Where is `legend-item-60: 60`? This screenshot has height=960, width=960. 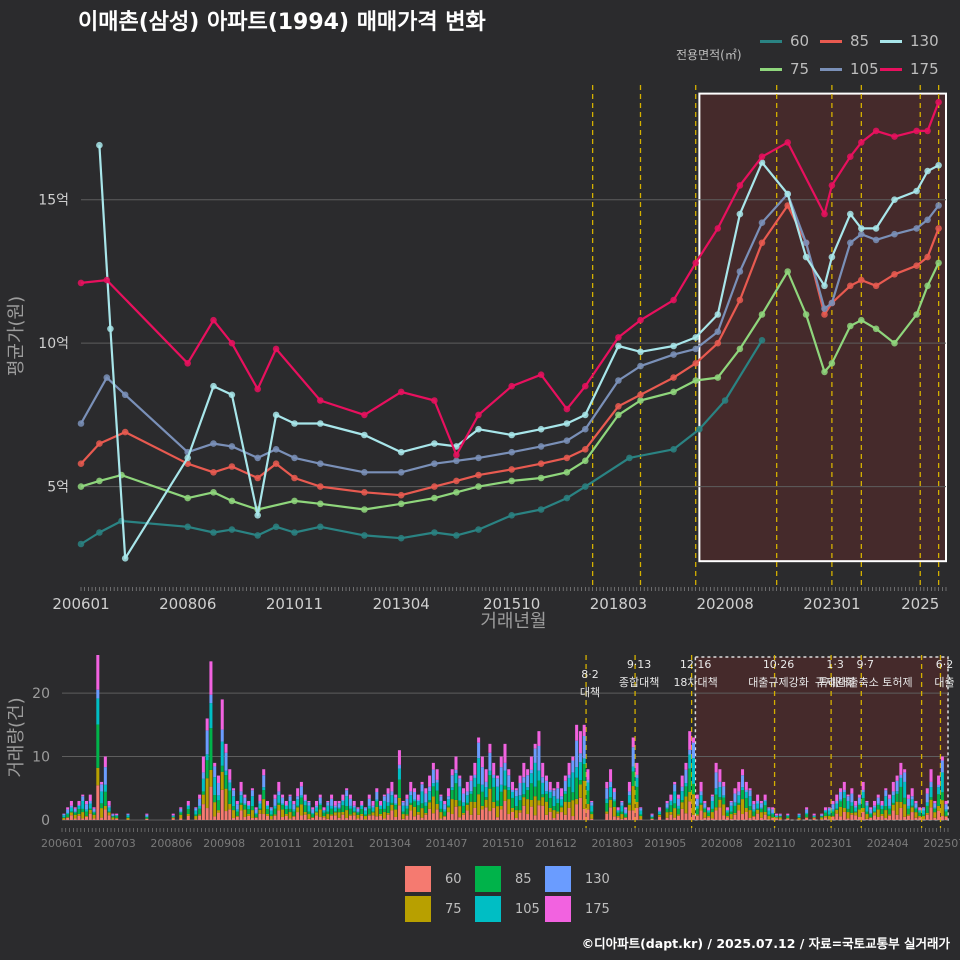 legend-item-60: 60 is located at coordinates (784, 41).